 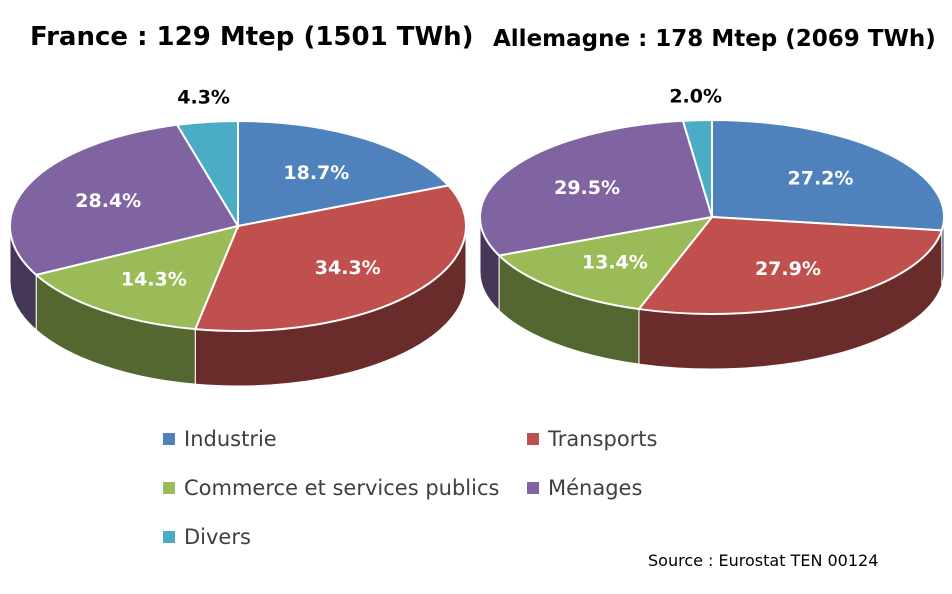 What do you see at coordinates (695, 97) in the screenshot?
I see `data-label-divers: 2.0%` at bounding box center [695, 97].